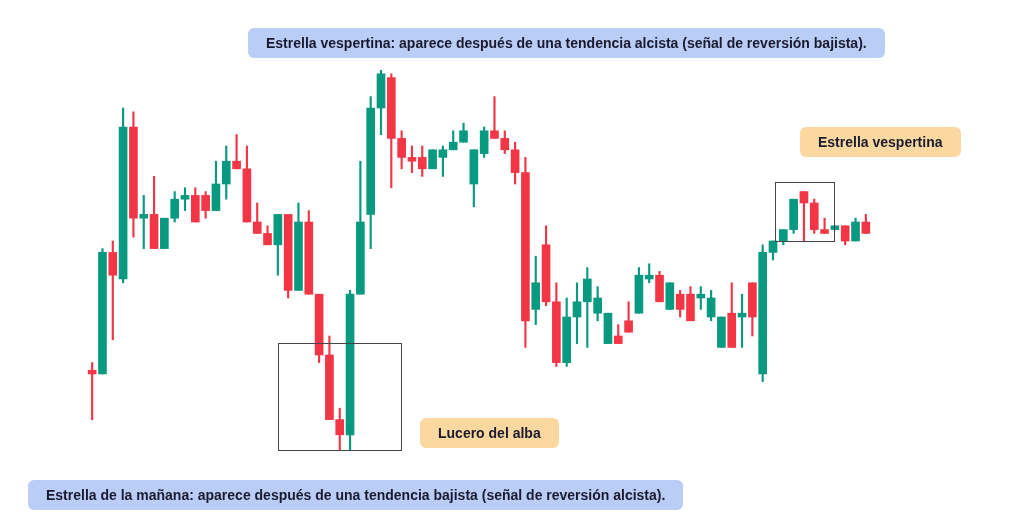 This screenshot has width=1024, height=529. Describe the element at coordinates (236, 152) in the screenshot. I see `candlestick` at that location.